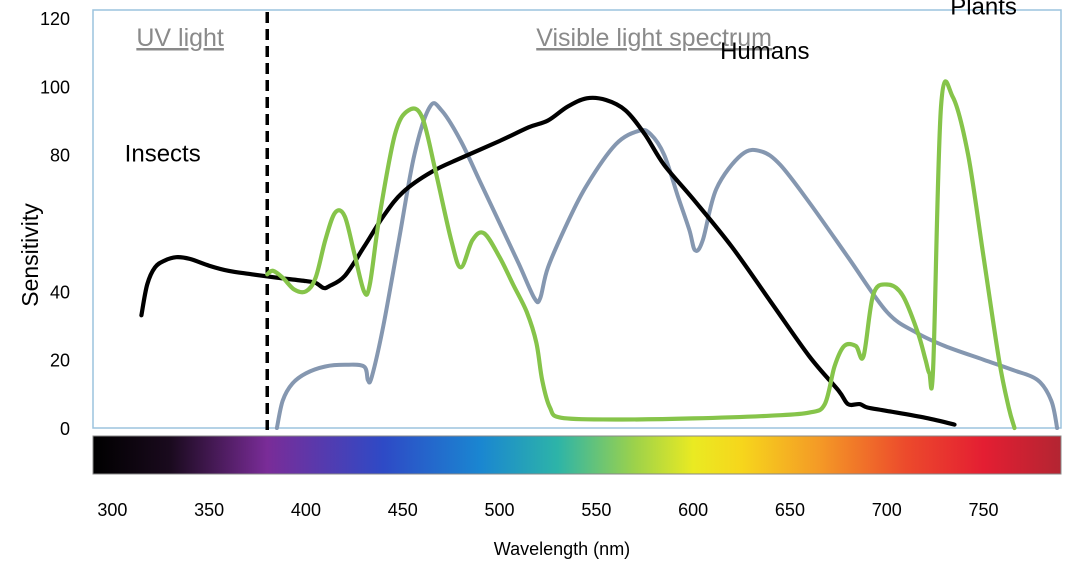 The height and width of the screenshot is (575, 1090). Describe the element at coordinates (306, 510) in the screenshot. I see `x-tick-label: 400` at that location.